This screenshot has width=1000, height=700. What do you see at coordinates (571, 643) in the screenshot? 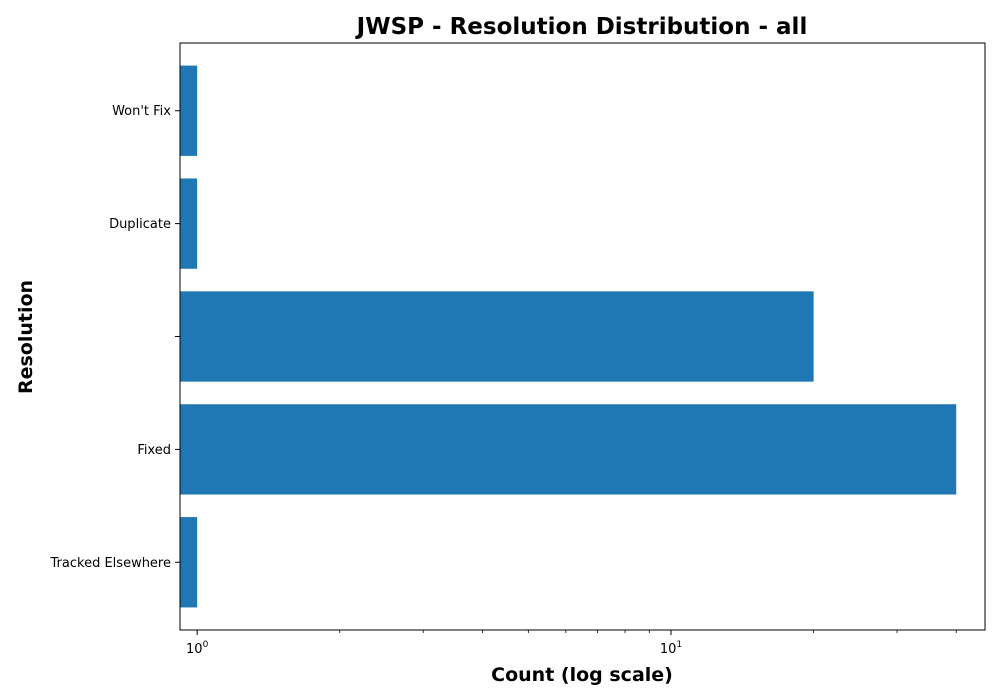
I see `x-axis-ticks: 100 10¹` at bounding box center [571, 643].